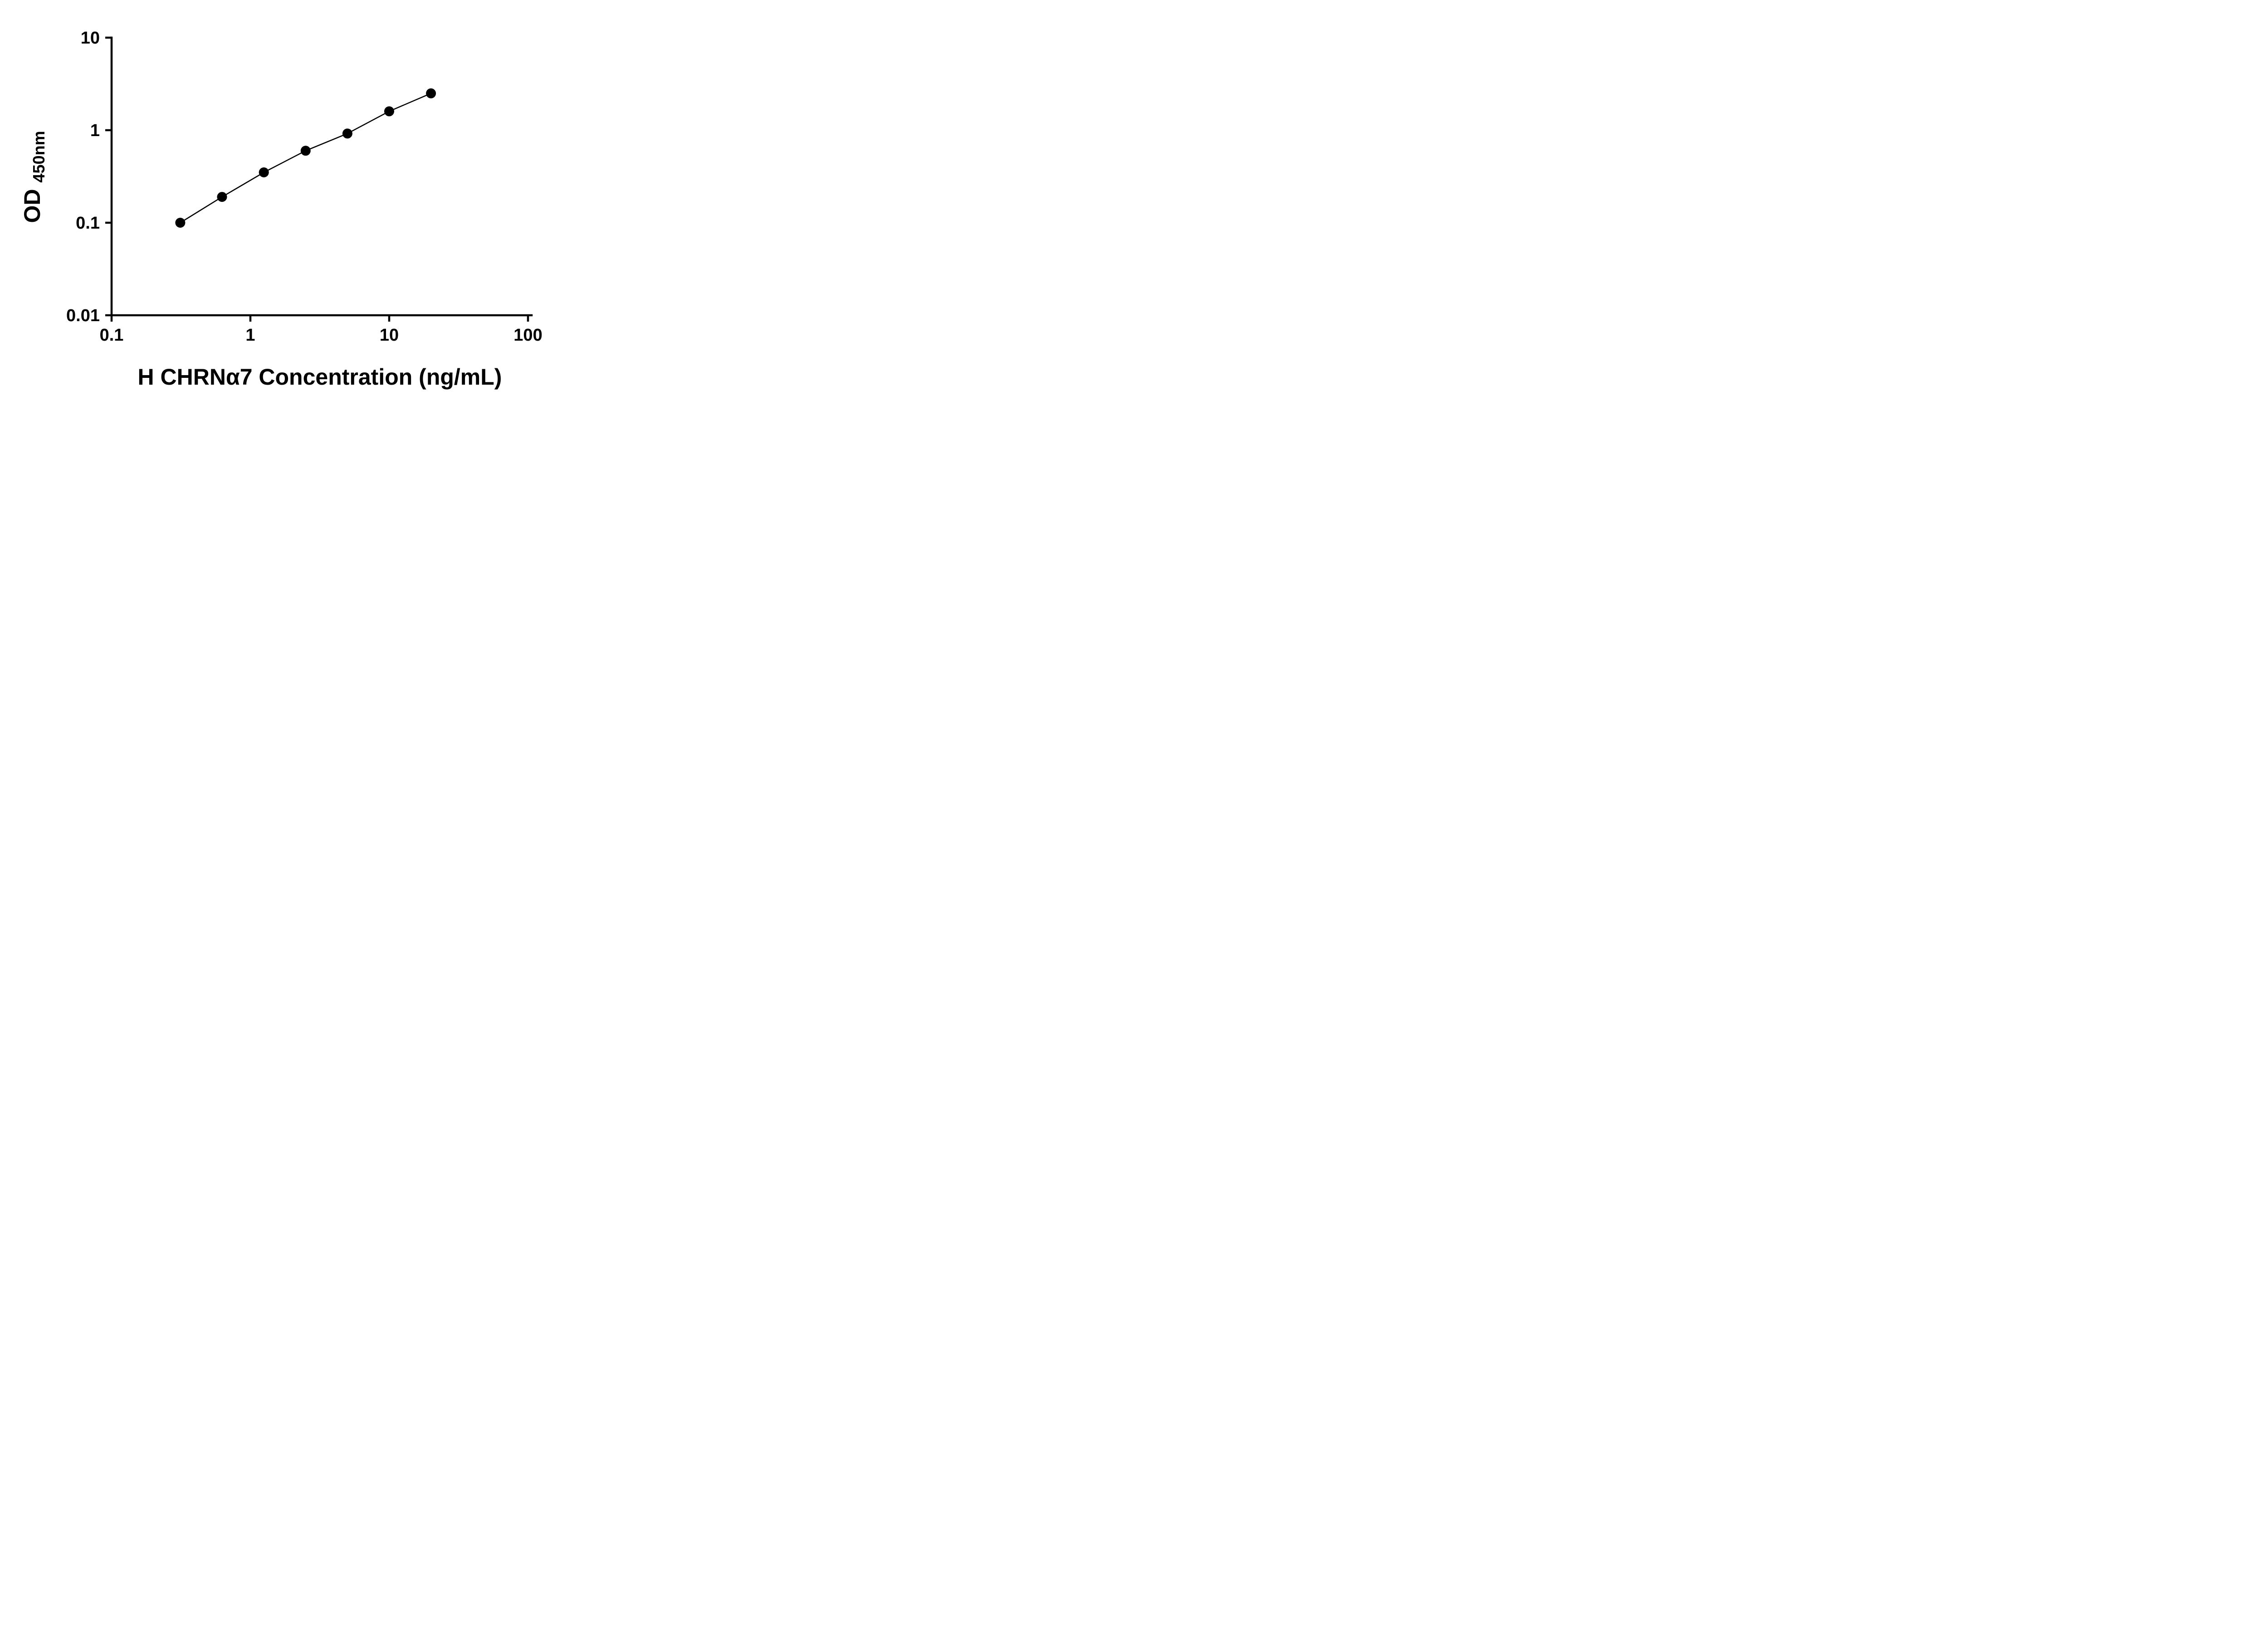  I want to click on axis-spine, so click(322, 176).